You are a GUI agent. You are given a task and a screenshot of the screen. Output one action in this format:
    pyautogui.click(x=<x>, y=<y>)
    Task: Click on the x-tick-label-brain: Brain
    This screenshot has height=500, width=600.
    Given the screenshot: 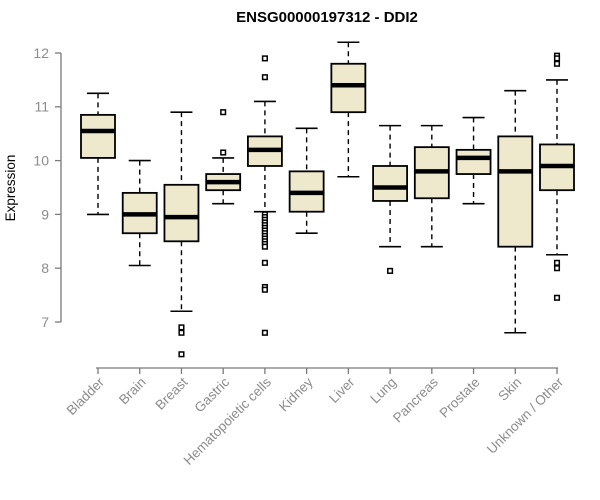 What is the action you would take?
    pyautogui.click(x=132, y=391)
    